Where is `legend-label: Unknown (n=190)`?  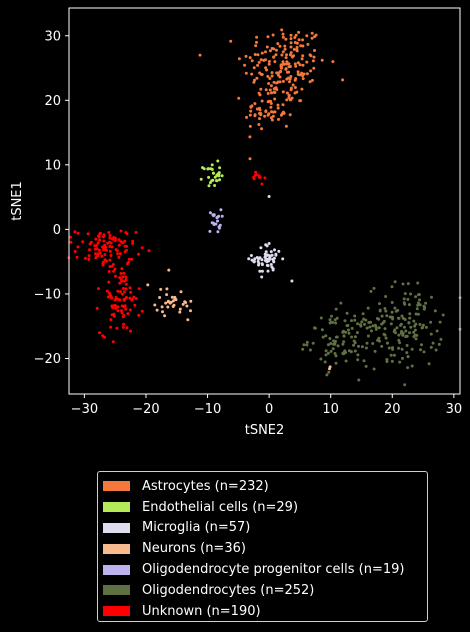 legend-label: Unknown (n=190) is located at coordinates (201, 611).